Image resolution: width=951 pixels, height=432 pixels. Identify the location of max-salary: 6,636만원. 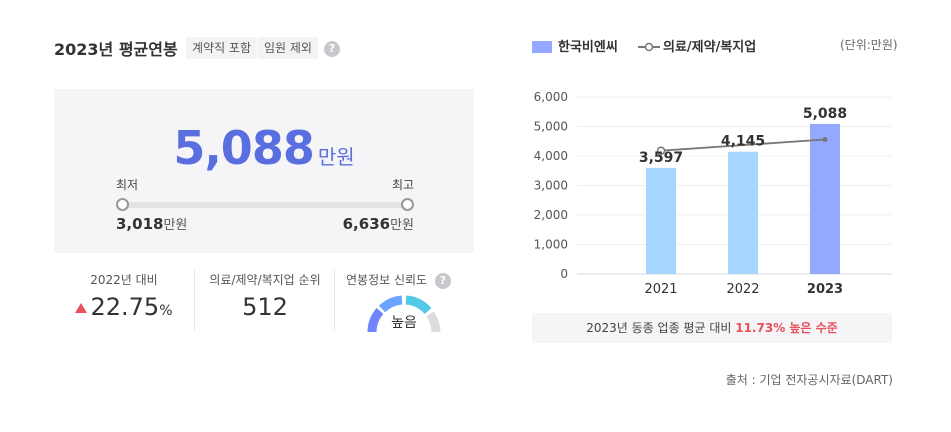
(378, 223).